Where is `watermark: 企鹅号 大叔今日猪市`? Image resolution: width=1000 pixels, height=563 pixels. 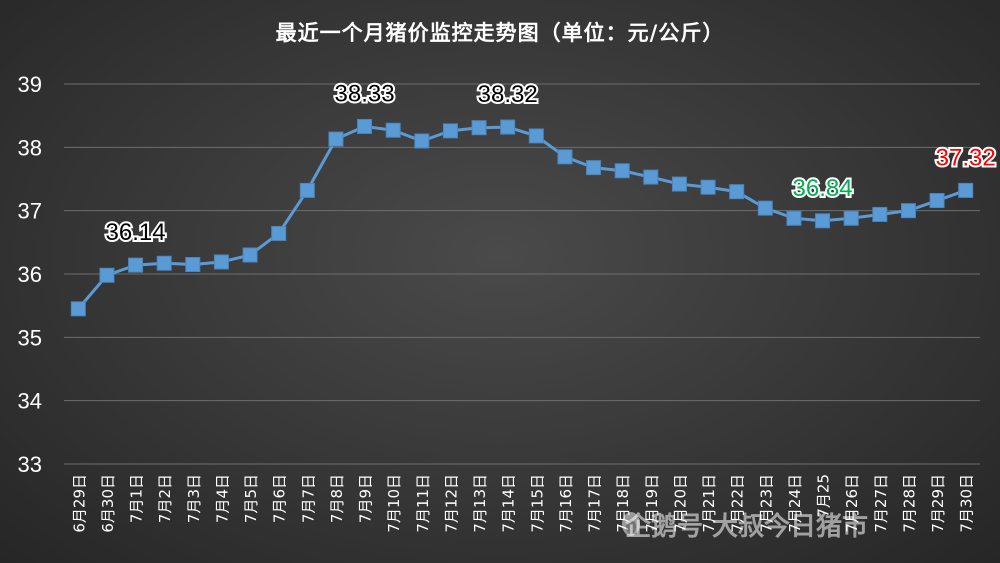
watermark: 企鹅号 大叔今日猪市 is located at coordinates (747, 527).